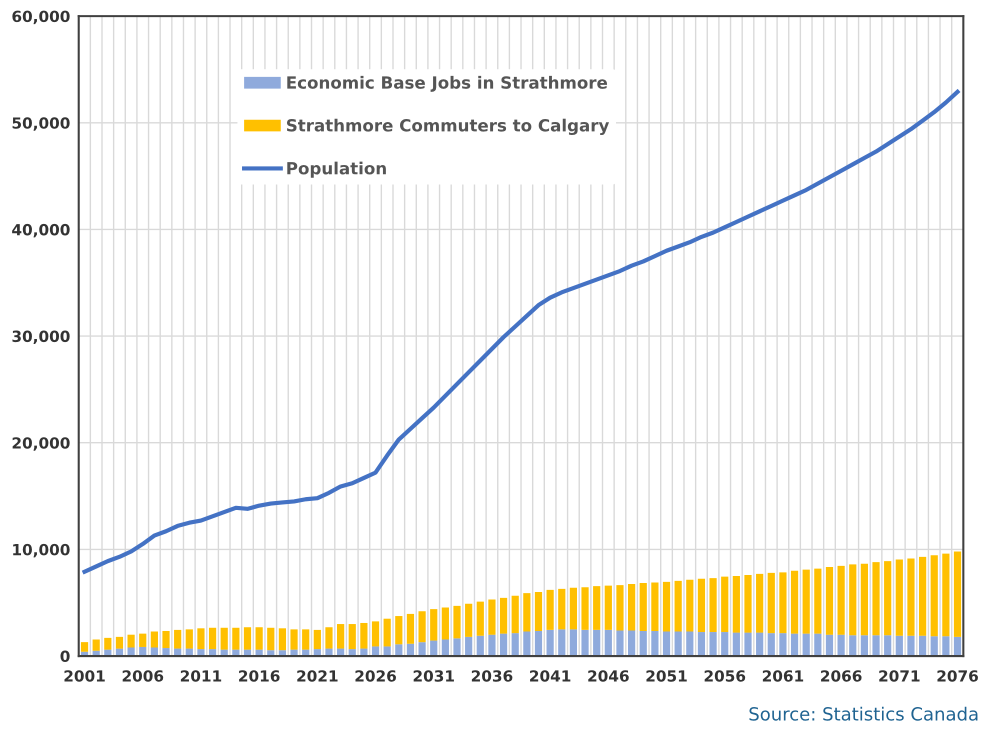 This screenshot has width=984, height=733. I want to click on x-tick-label: 2046, so click(608, 676).